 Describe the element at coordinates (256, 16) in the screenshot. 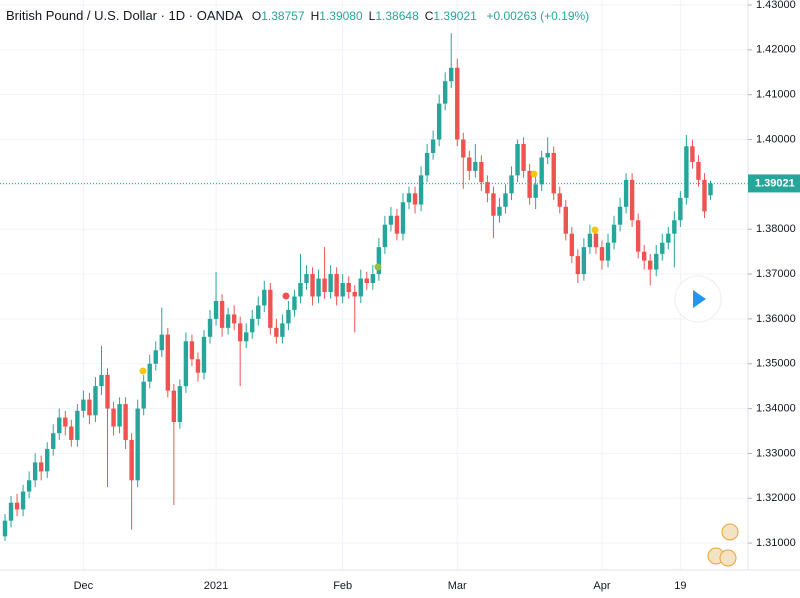

I see `ohlc-key: O` at that location.